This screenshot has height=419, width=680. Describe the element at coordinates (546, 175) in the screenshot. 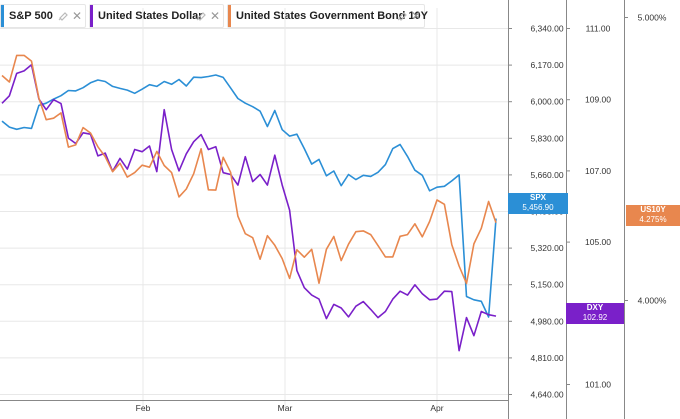

I see `spx-tick-label: 5,660.00` at that location.